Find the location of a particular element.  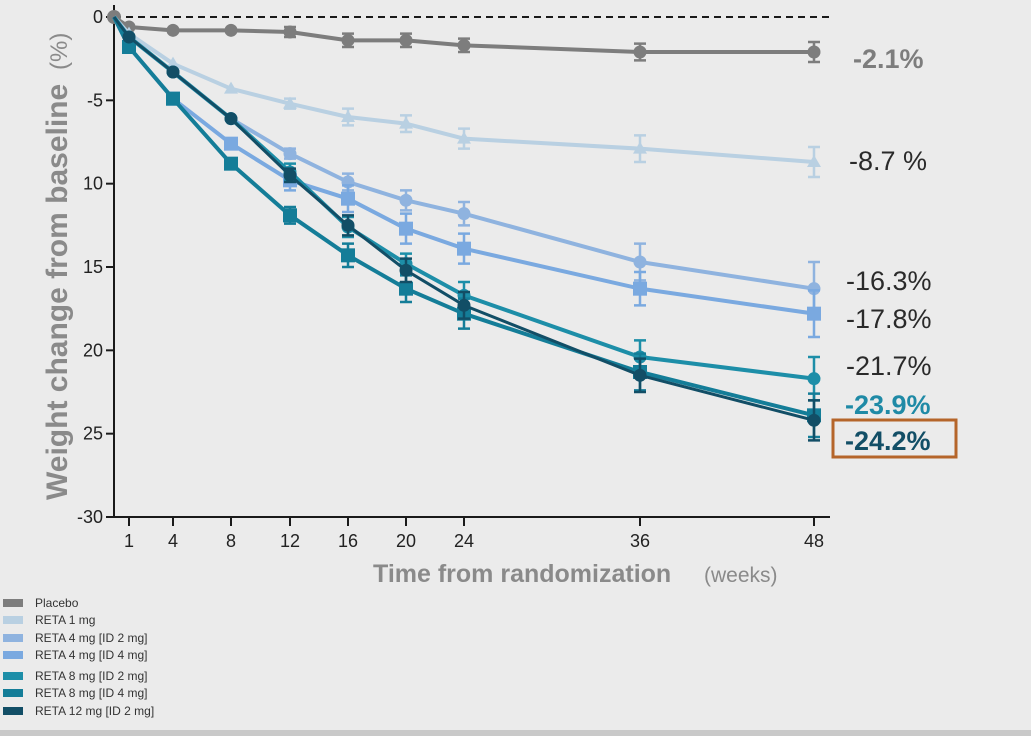

end-value-label: -21.7% is located at coordinates (889, 366).